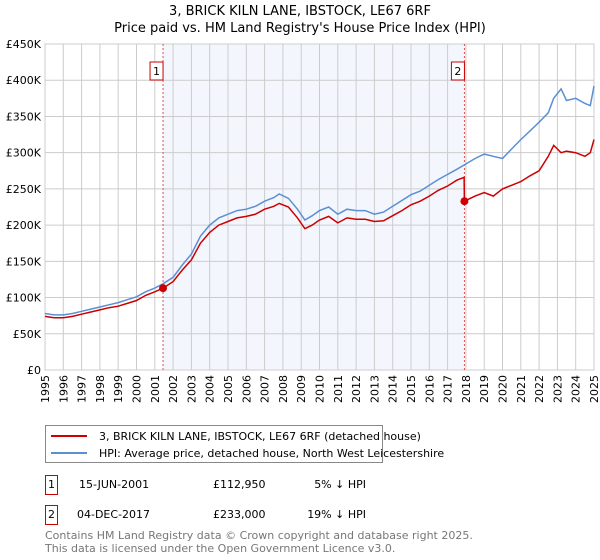  I want to click on sale-price: £233,000, so click(239, 514).